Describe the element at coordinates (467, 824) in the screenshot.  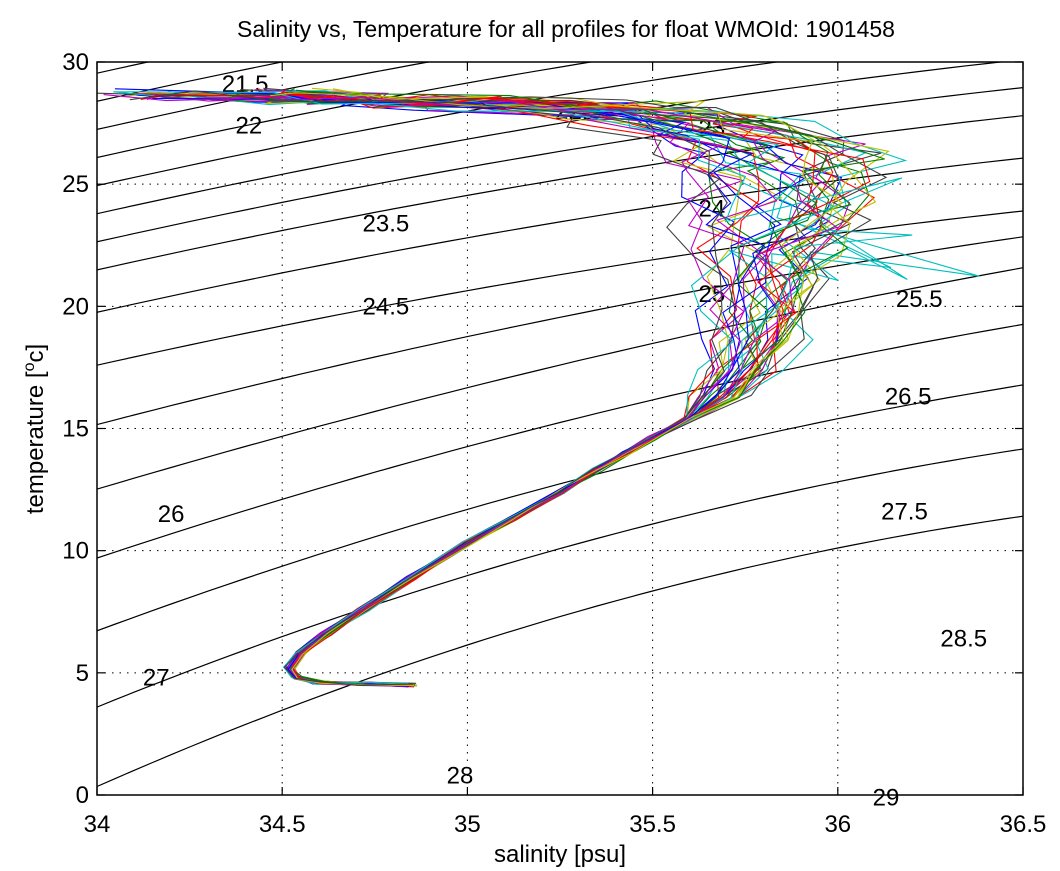
I see `x-tick-label: 35` at that location.